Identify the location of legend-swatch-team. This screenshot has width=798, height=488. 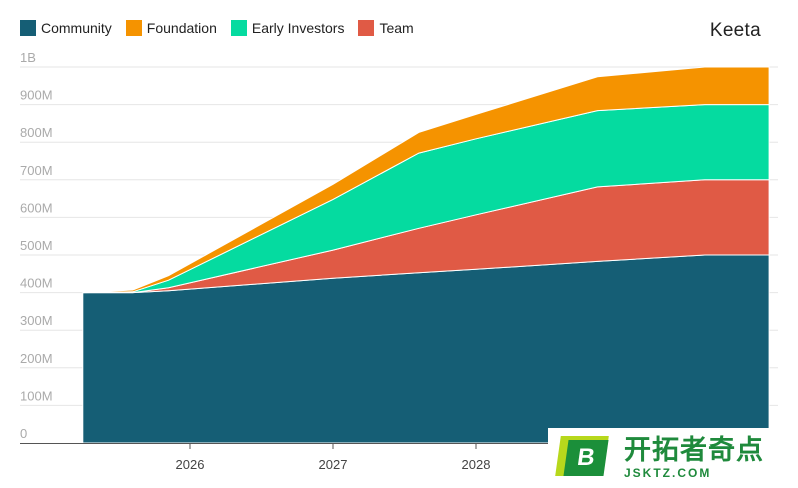
(366, 28).